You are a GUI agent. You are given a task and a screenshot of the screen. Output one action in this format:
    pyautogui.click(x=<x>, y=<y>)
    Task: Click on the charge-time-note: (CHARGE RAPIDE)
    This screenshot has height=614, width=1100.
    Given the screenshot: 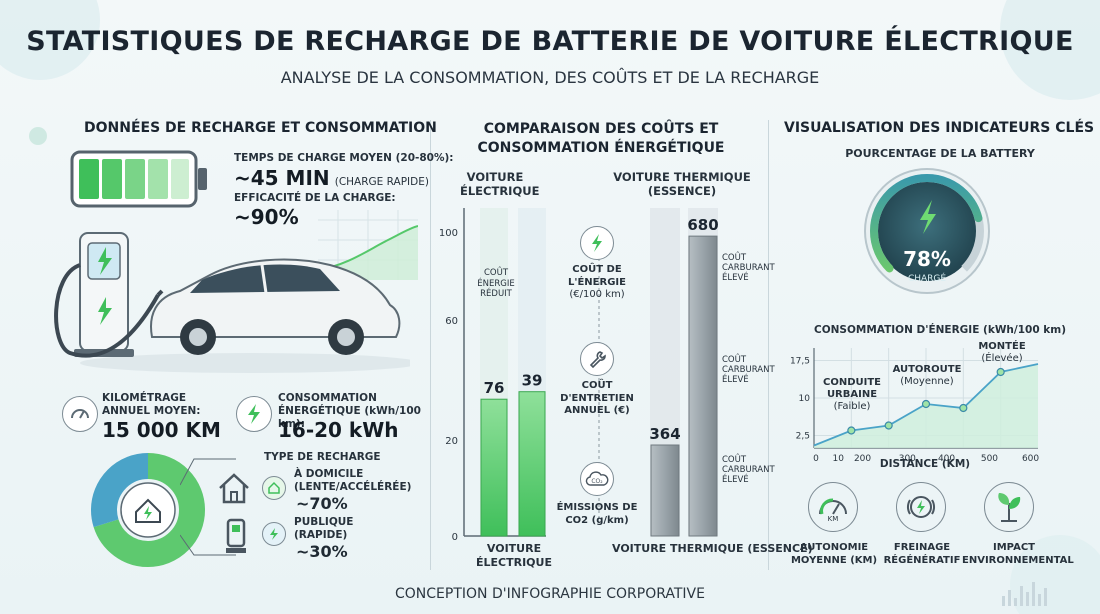 What is the action you would take?
    pyautogui.click(x=381, y=182)
    